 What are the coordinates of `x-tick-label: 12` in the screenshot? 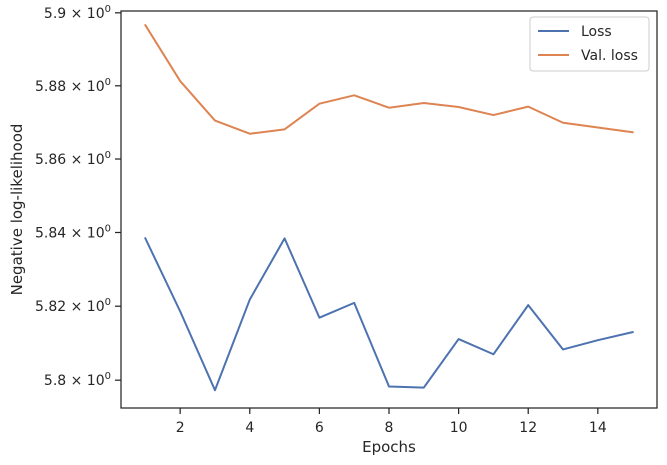 It's located at (528, 428).